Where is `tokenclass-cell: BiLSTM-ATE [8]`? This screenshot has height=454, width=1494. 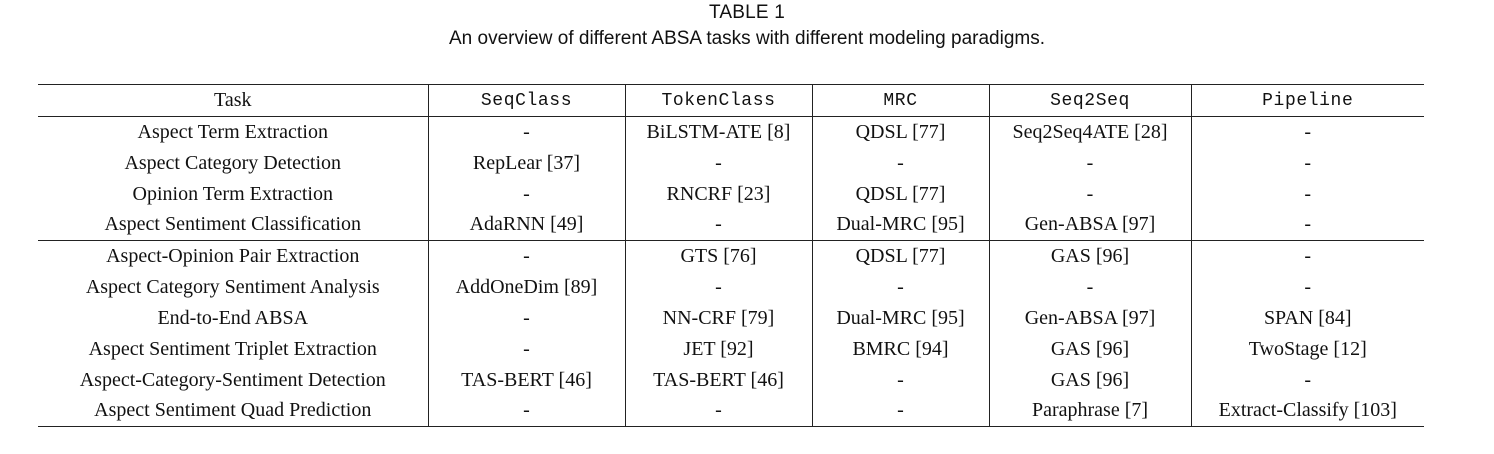
tokenclass-cell: BiLSTM-ATE [8] is located at coordinates (718, 132).